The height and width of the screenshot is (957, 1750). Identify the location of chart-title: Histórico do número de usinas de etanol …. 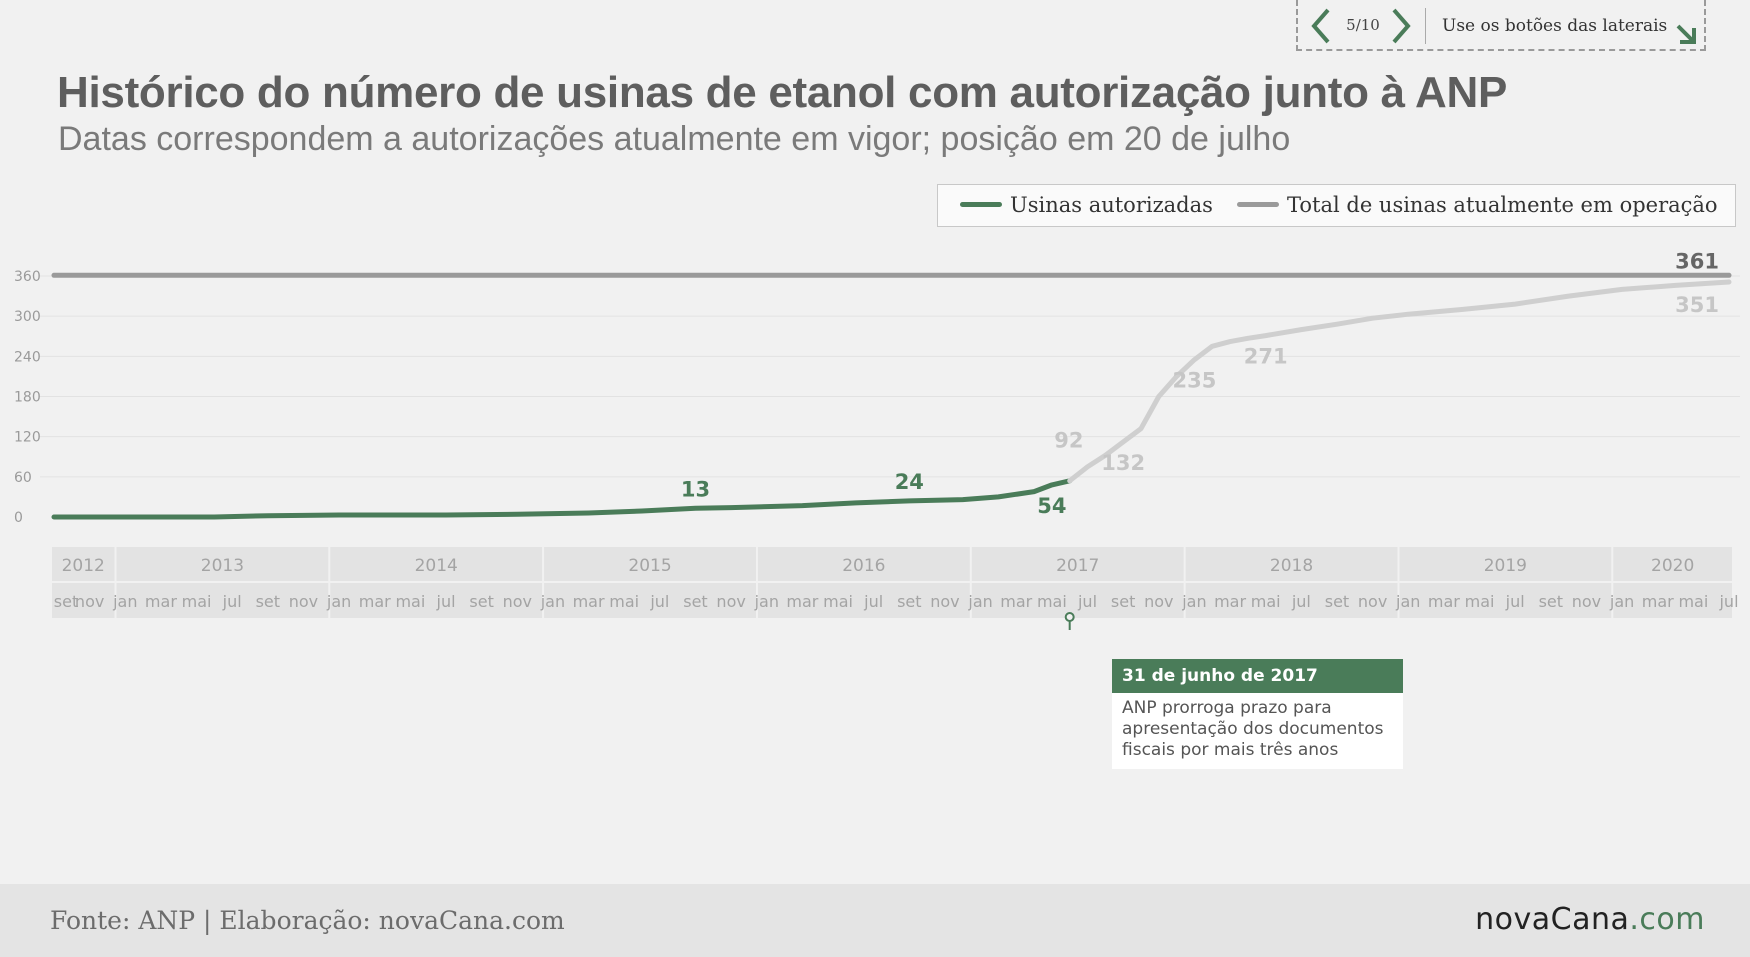
(782, 92).